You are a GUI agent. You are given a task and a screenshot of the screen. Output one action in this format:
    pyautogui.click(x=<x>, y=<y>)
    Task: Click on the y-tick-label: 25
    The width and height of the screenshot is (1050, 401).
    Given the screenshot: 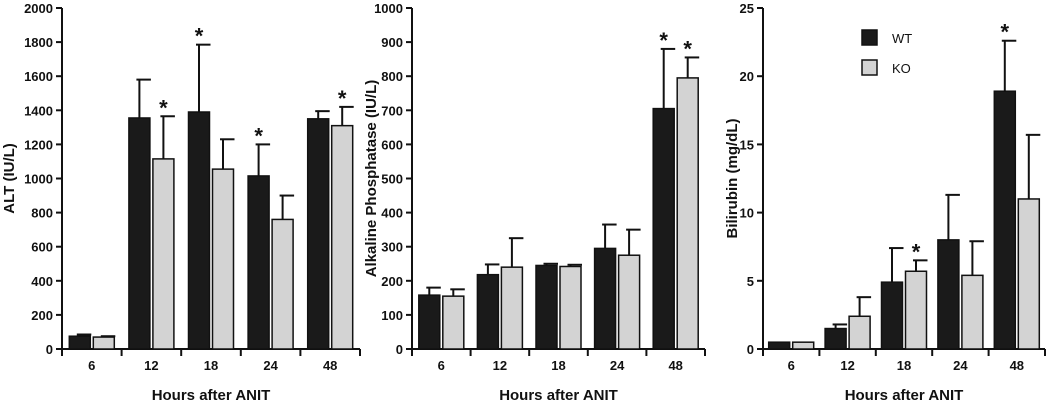 What is the action you would take?
    pyautogui.click(x=747, y=8)
    